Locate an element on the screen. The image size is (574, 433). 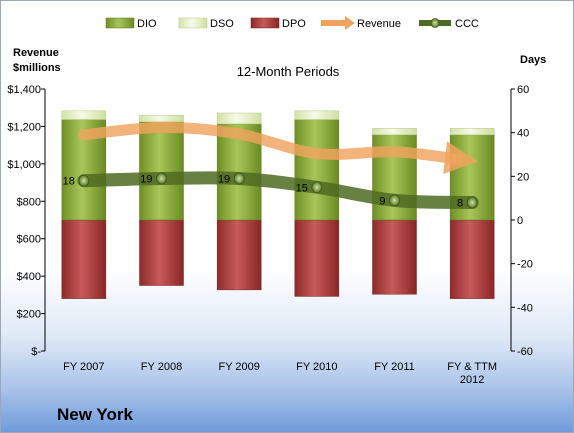
ccc-data-label: 18 is located at coordinates (69, 182).